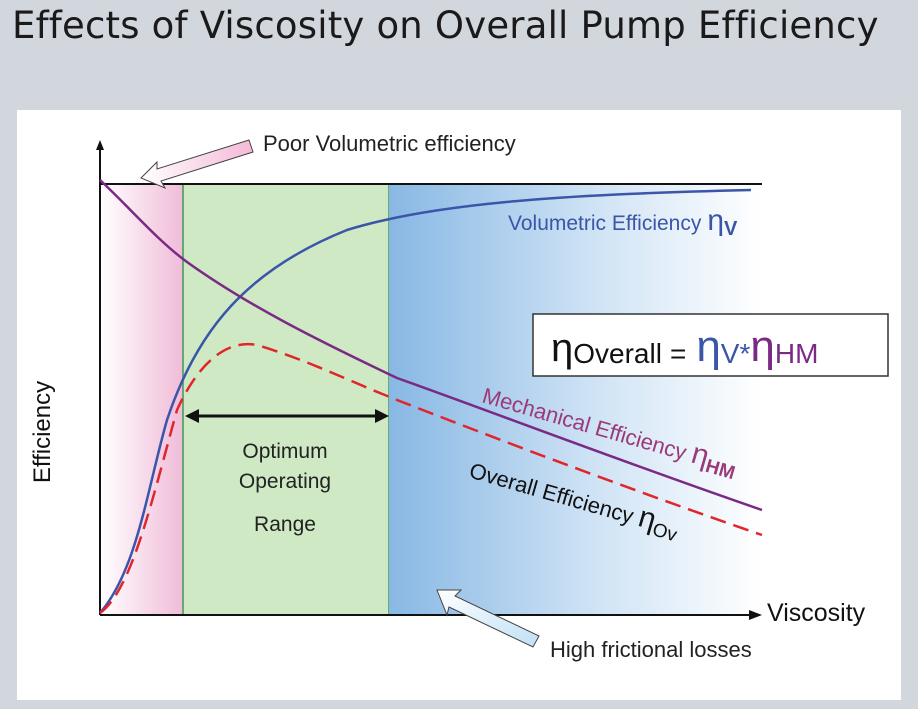 This screenshot has width=918, height=709. What do you see at coordinates (192, 416) in the screenshot?
I see `optimum-arrow-left-icon` at bounding box center [192, 416].